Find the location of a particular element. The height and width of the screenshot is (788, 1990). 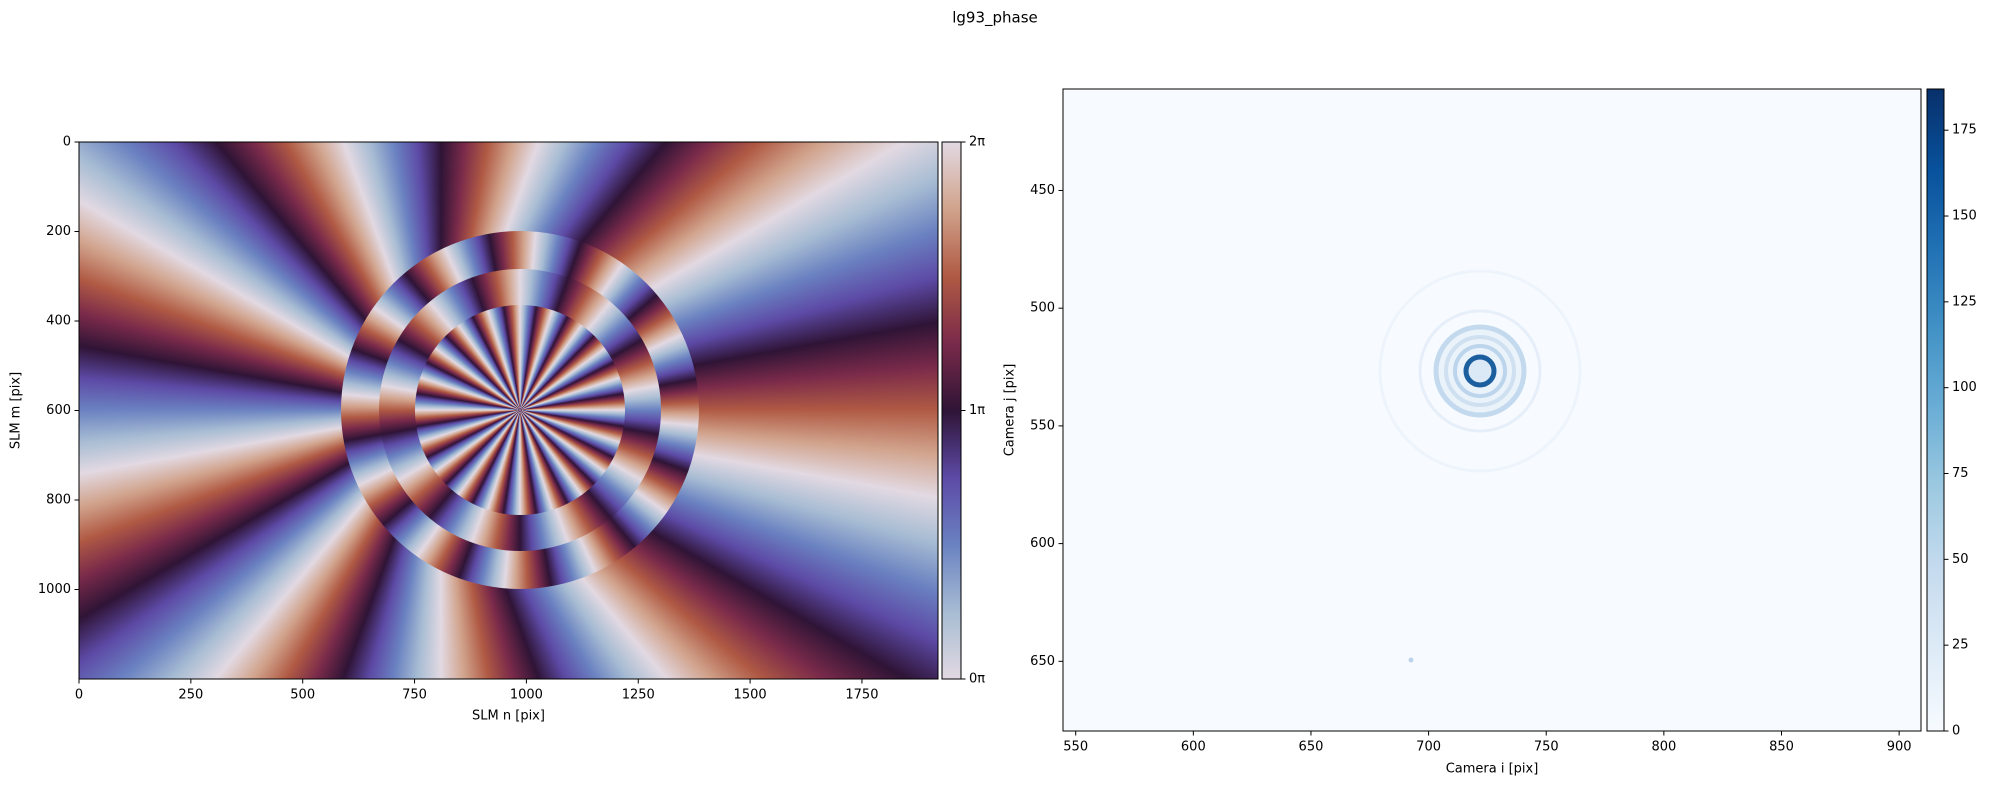

y-axis-label: Camera j [pix] is located at coordinates (1010, 410).